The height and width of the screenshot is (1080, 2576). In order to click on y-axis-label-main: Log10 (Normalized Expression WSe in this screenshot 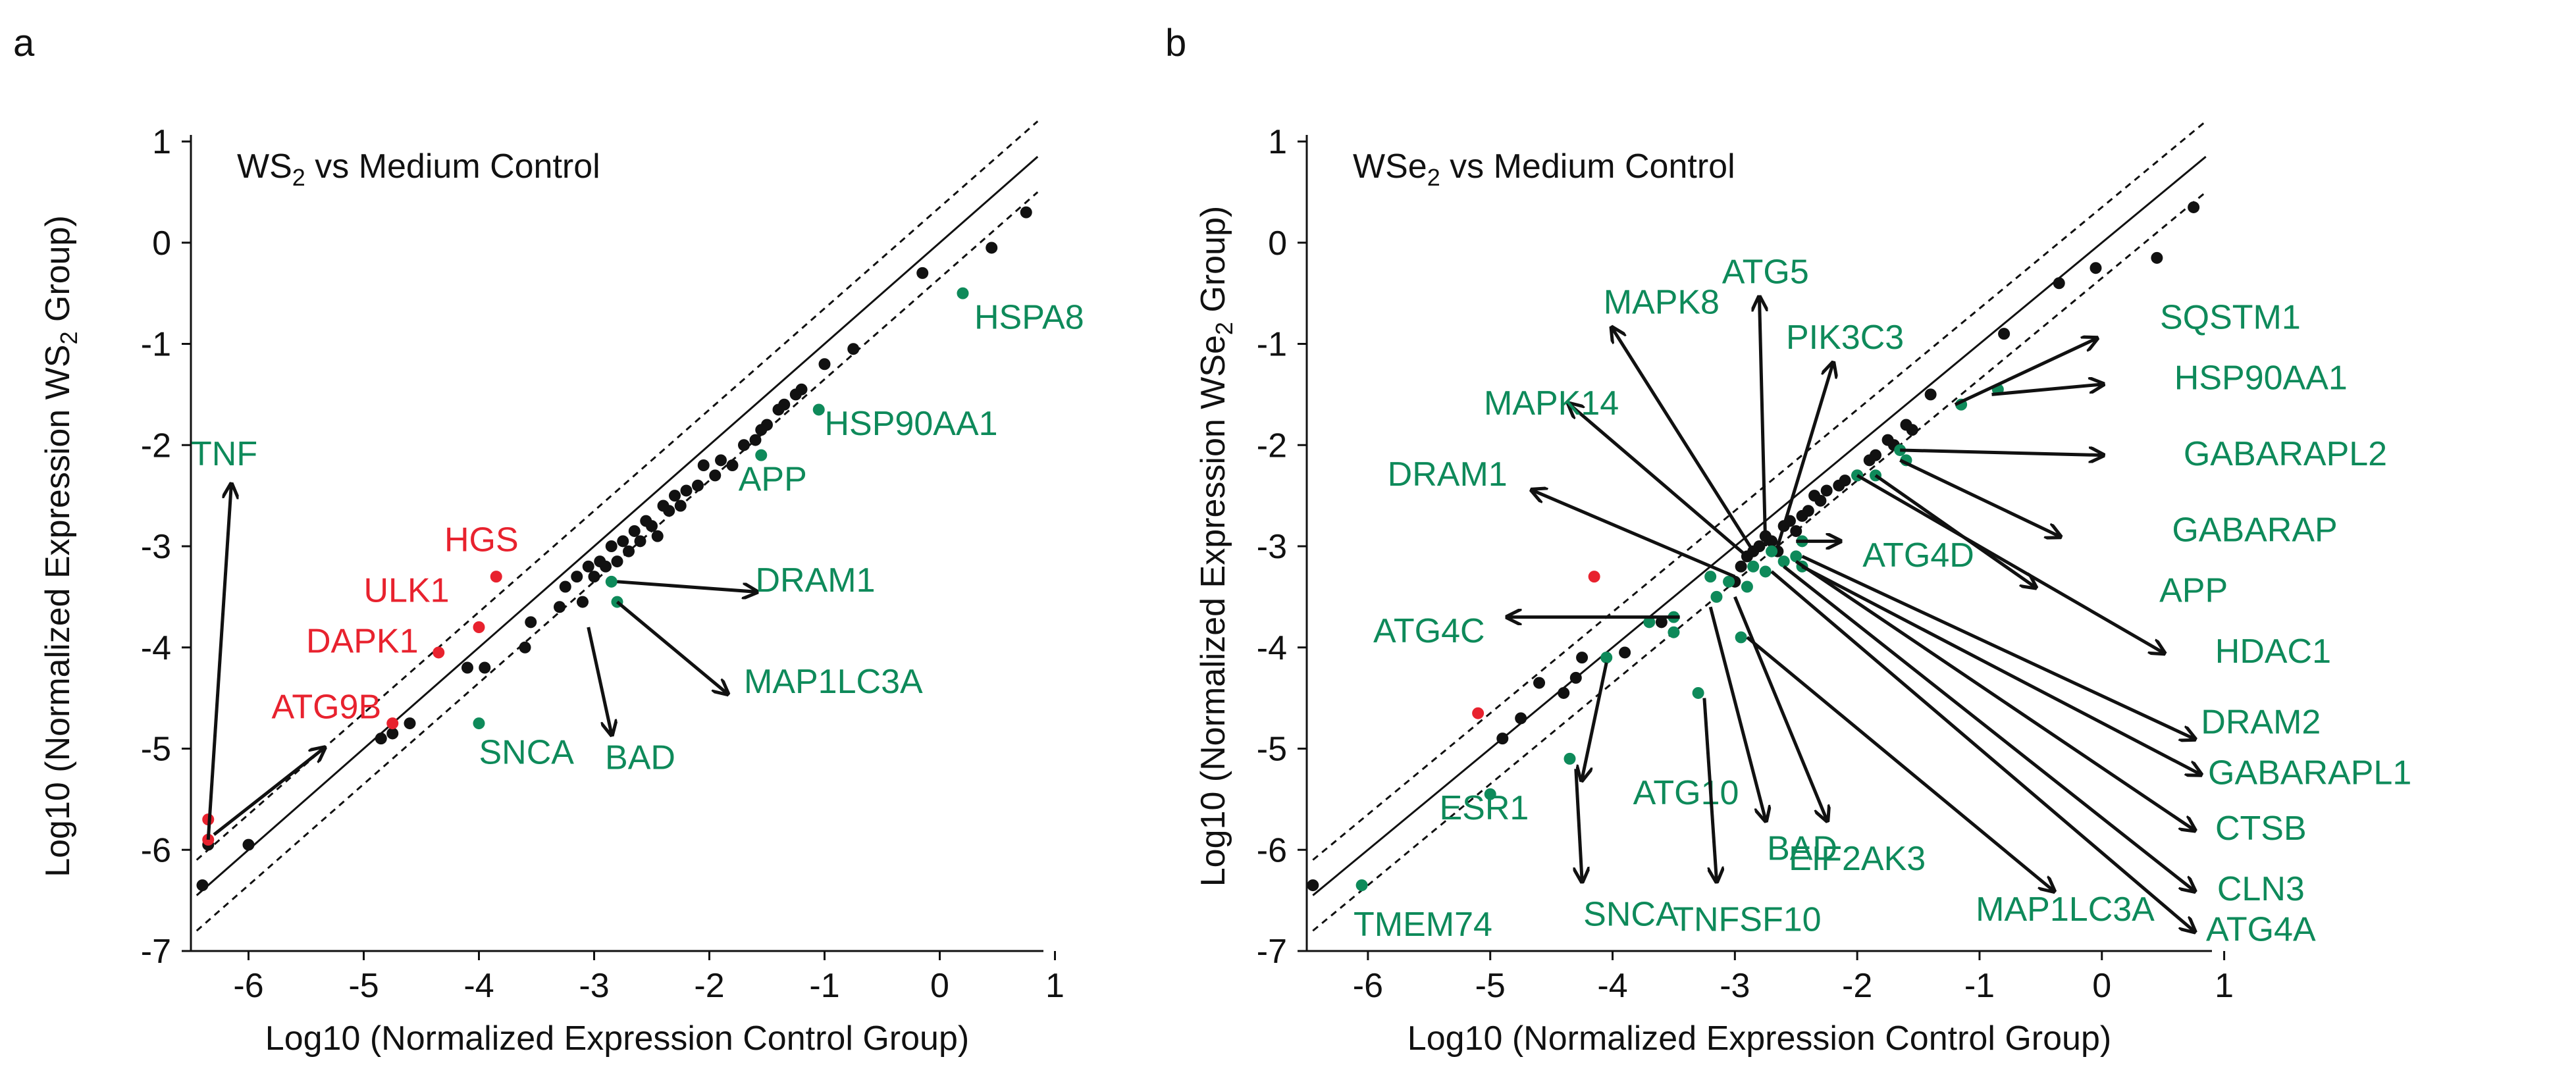, I will do `click(1213, 611)`.